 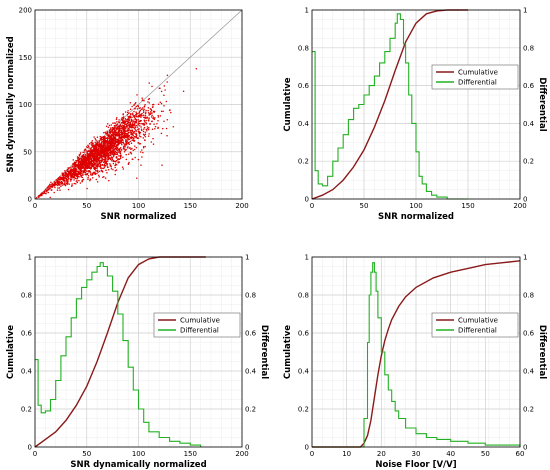 I want to click on x-axis-title: SNR dynamically normalized, so click(x=138, y=465).